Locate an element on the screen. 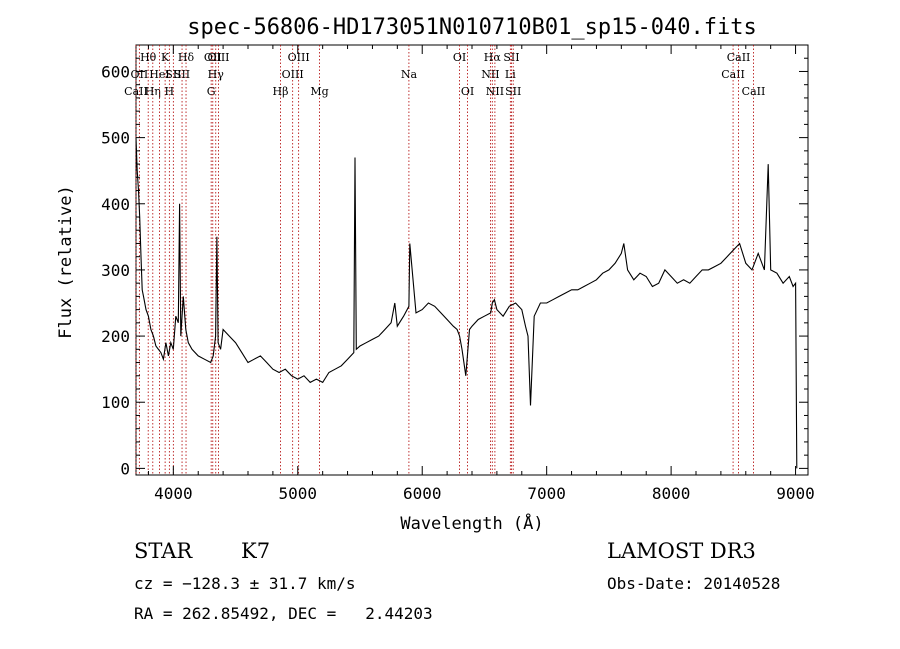 The height and width of the screenshot is (649, 900). y-tick-label: 400 is located at coordinates (115, 204).